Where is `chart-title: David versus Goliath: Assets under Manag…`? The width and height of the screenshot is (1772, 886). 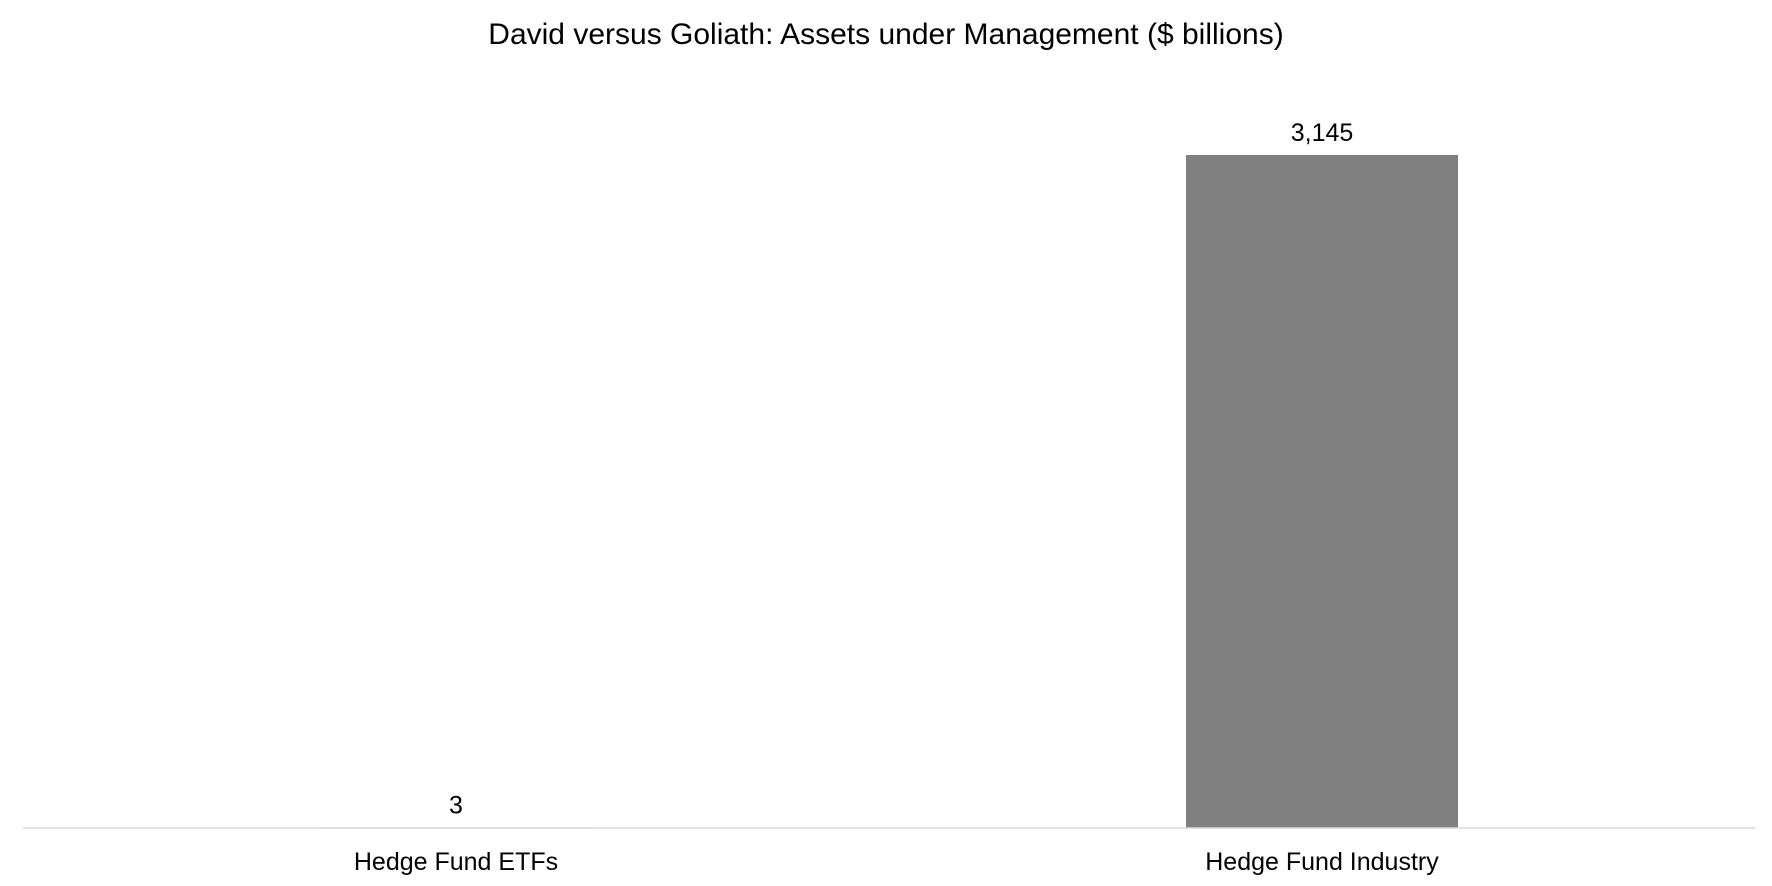 chart-title: David versus Goliath: Assets under Manag… is located at coordinates (885, 34).